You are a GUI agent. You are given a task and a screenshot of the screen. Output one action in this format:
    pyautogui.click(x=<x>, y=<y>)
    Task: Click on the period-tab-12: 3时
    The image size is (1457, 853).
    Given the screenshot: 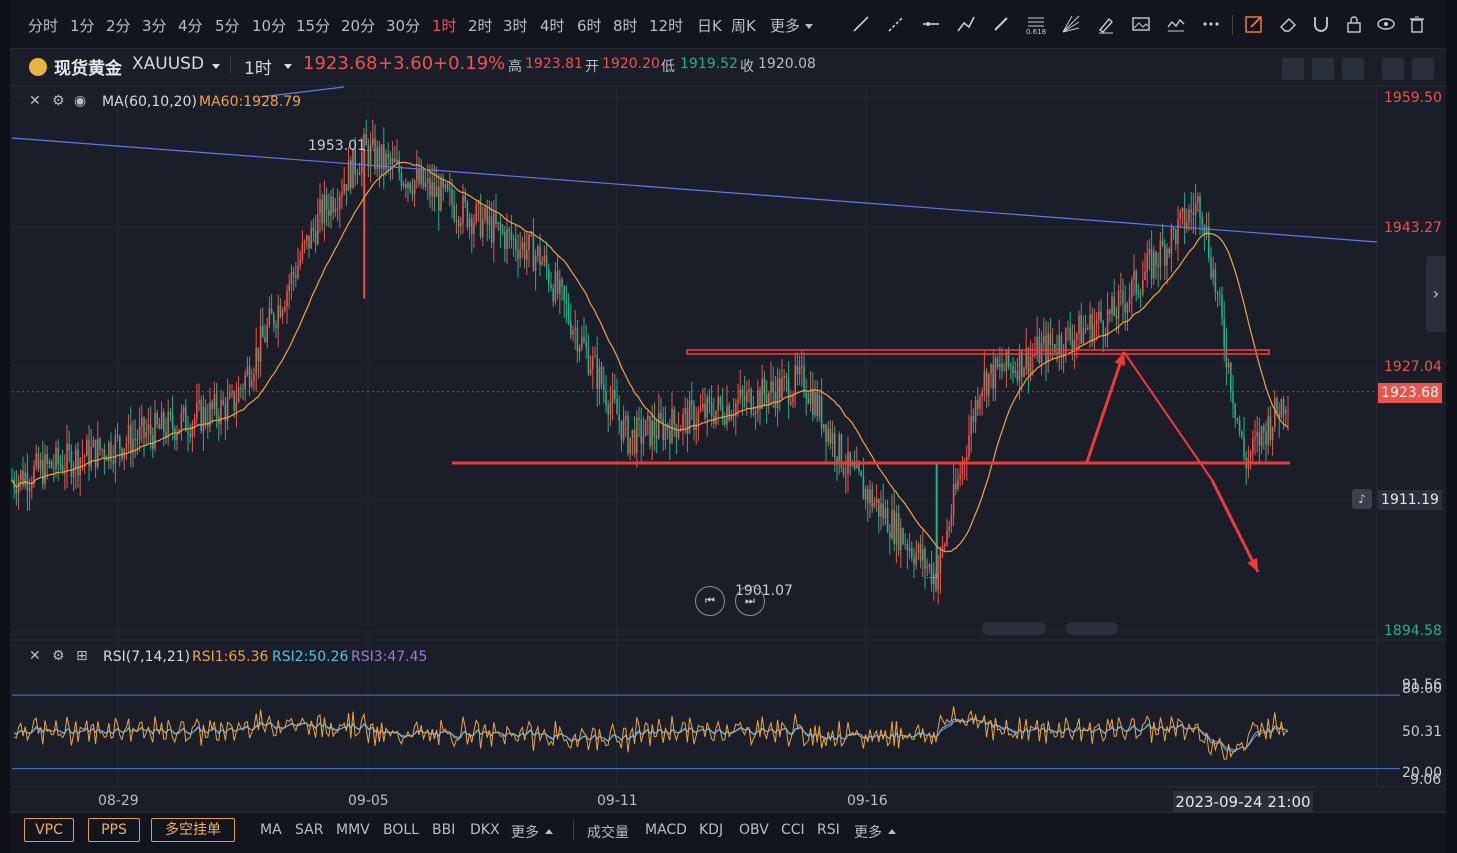 What is the action you would take?
    pyautogui.click(x=515, y=26)
    